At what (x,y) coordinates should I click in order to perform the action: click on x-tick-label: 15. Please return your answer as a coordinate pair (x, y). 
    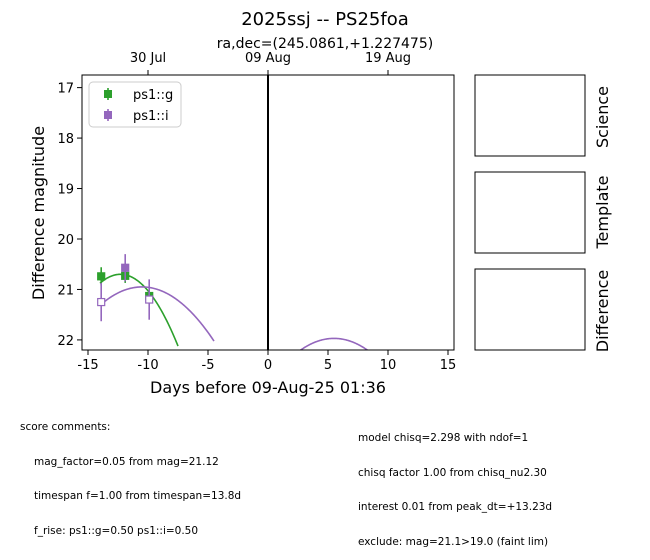
    Looking at the image, I should click on (448, 365).